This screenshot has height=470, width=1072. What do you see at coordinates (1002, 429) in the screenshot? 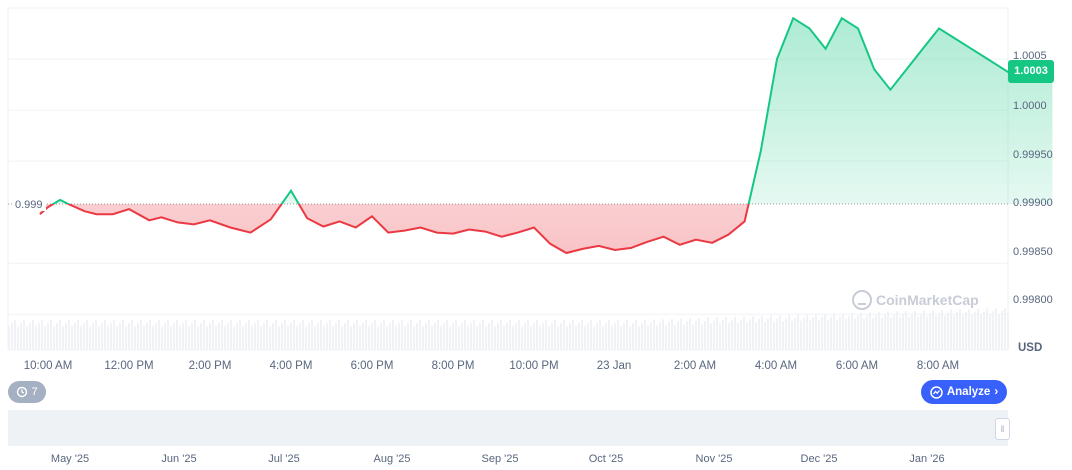
I see `navigator-handle: ‖` at bounding box center [1002, 429].